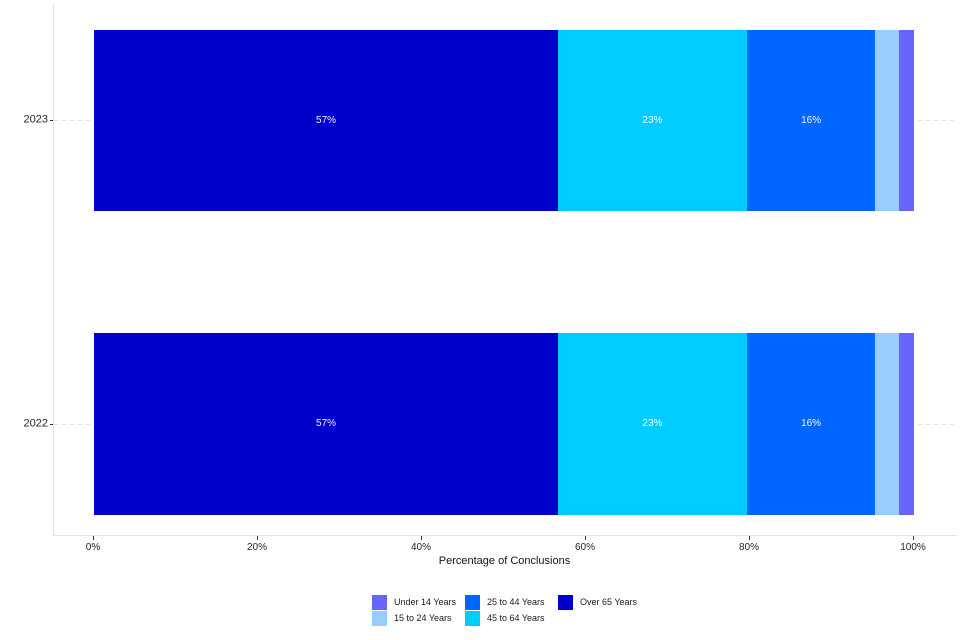 The height and width of the screenshot is (640, 960). I want to click on legend-item-25-to-44-years: 25 to 44 Years, so click(511, 602).